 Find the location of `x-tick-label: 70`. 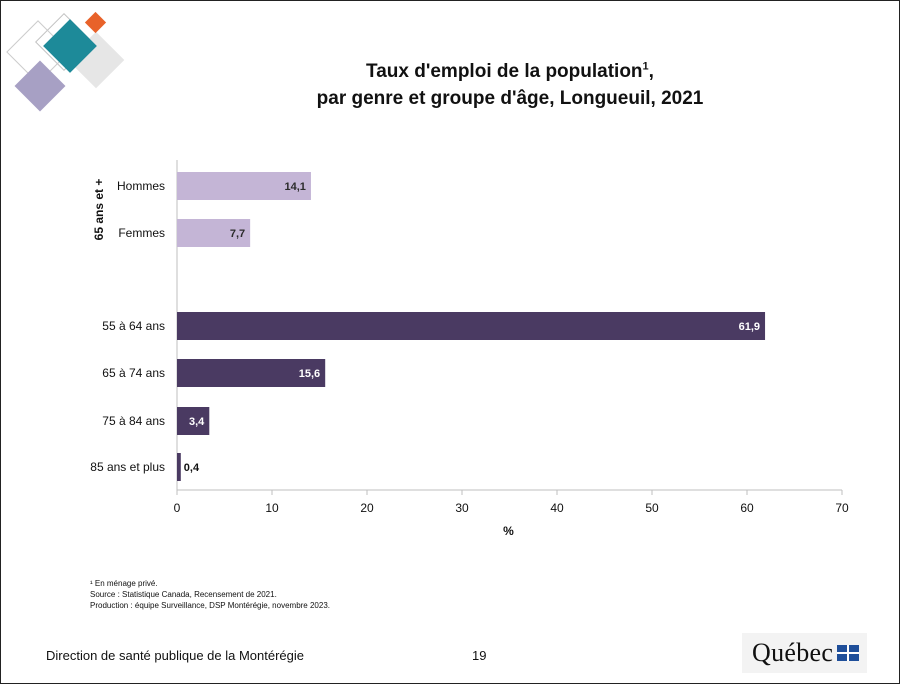

x-tick-label: 70 is located at coordinates (842, 508).